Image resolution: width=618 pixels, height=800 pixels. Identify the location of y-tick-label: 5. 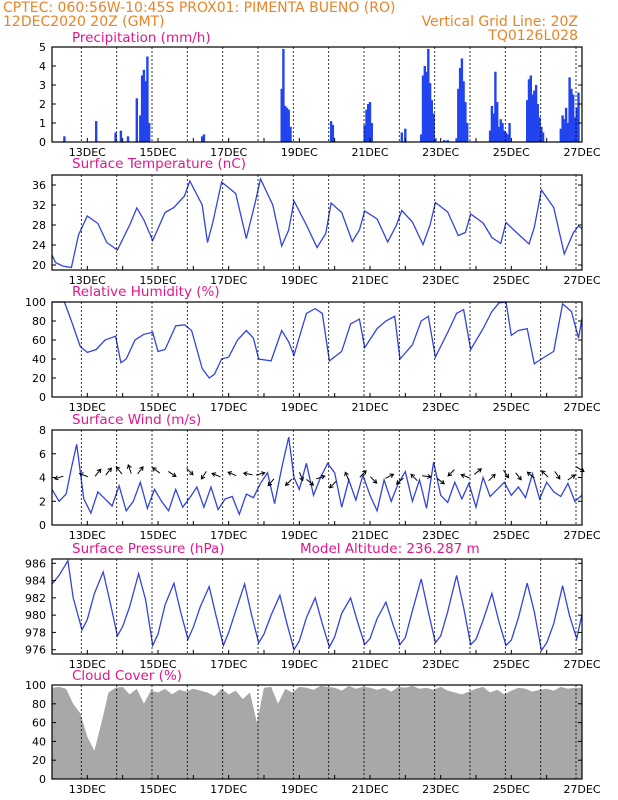
(42, 47).